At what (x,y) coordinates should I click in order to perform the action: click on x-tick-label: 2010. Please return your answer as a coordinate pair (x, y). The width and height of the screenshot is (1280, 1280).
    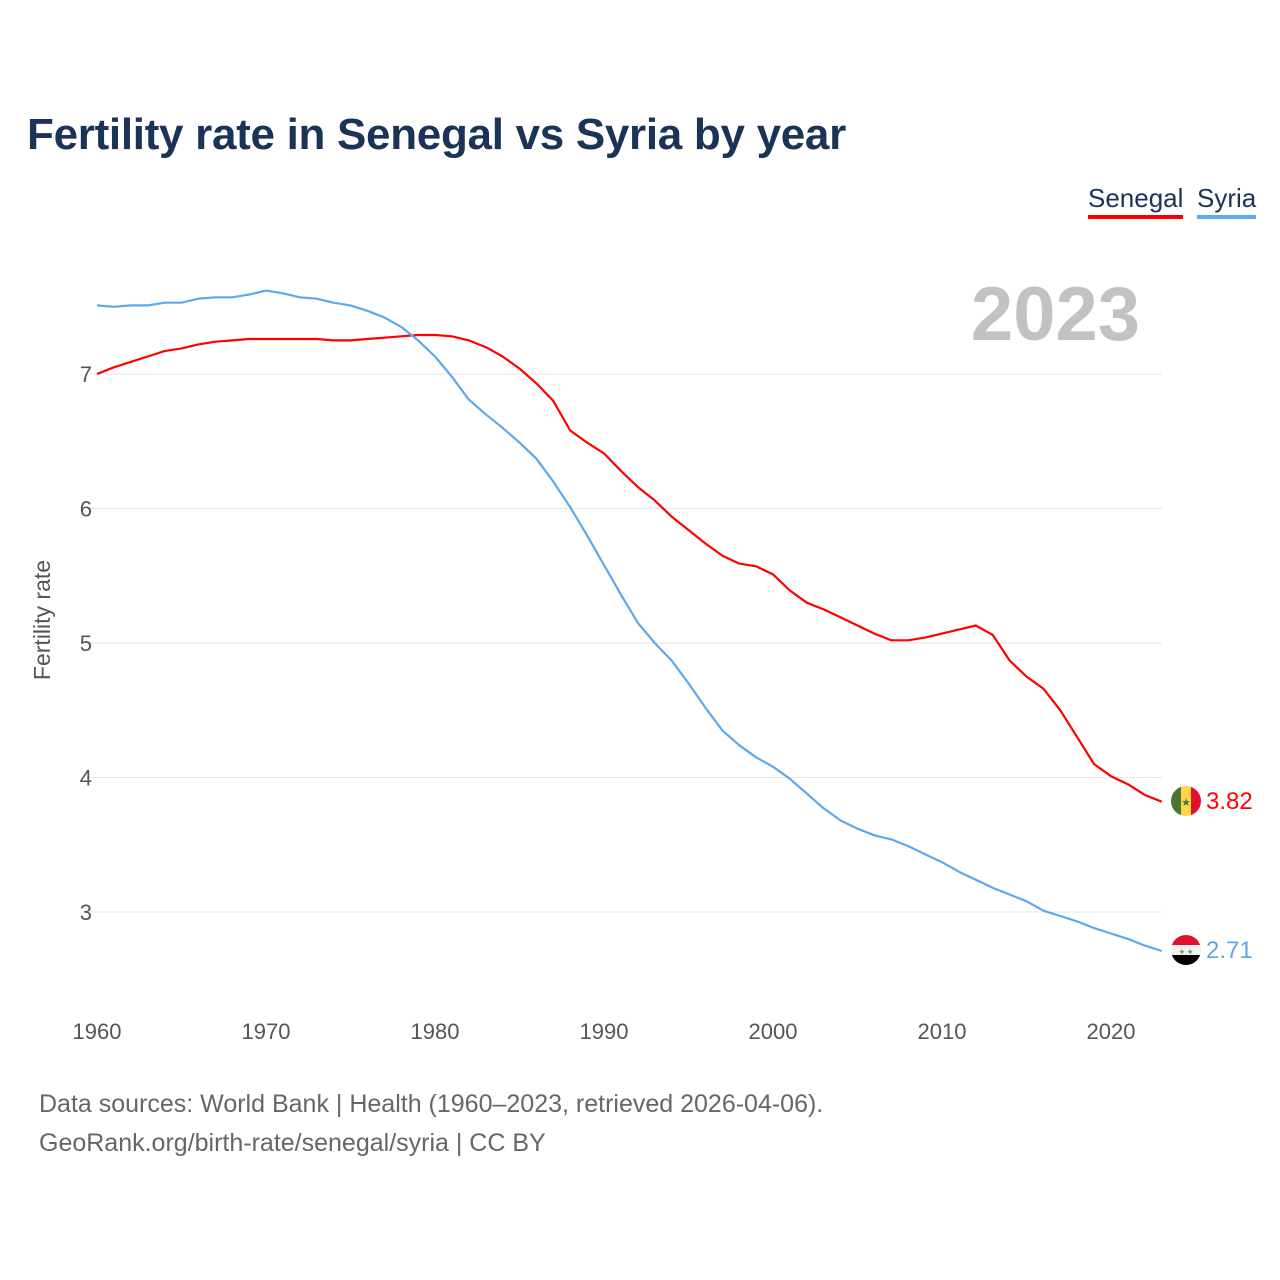
    Looking at the image, I should click on (942, 1031).